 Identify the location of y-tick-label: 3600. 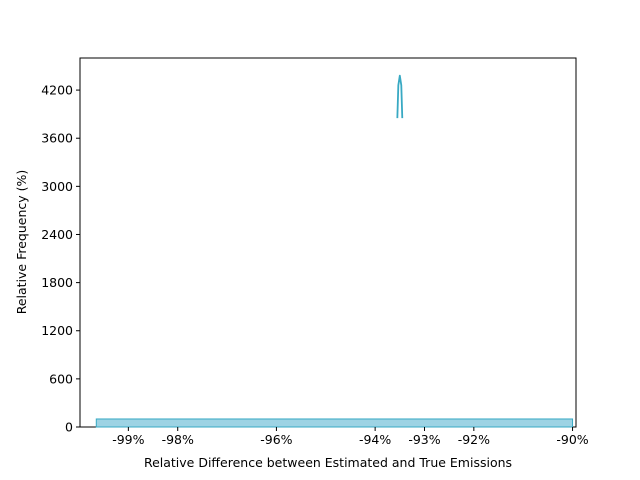
(57, 138).